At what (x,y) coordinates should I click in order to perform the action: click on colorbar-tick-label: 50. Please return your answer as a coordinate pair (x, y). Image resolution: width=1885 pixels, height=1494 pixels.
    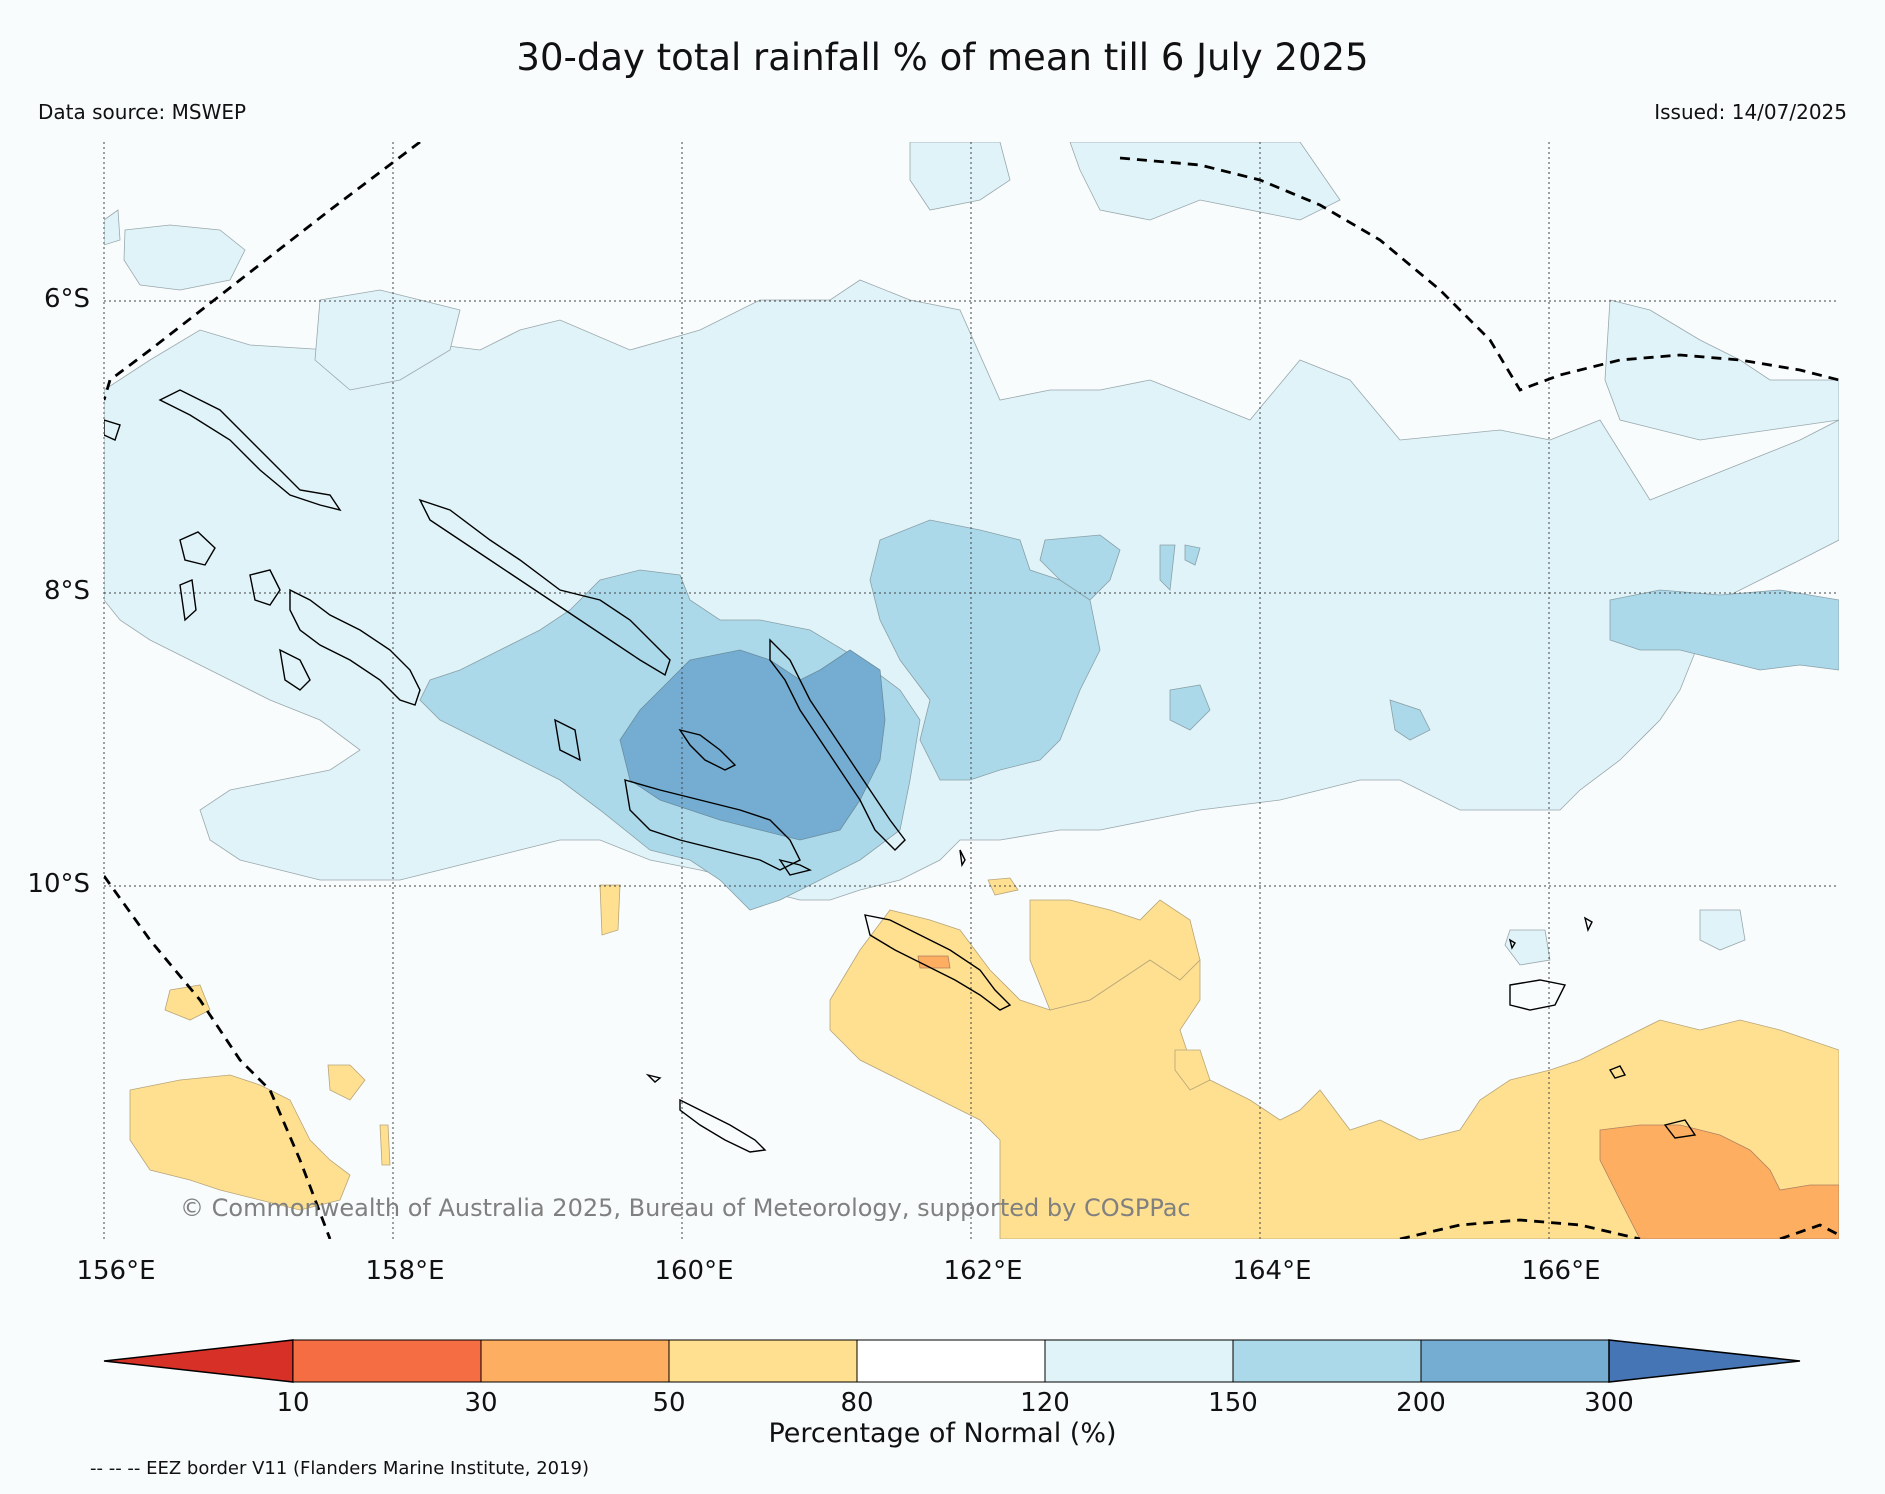
    Looking at the image, I should click on (669, 1403).